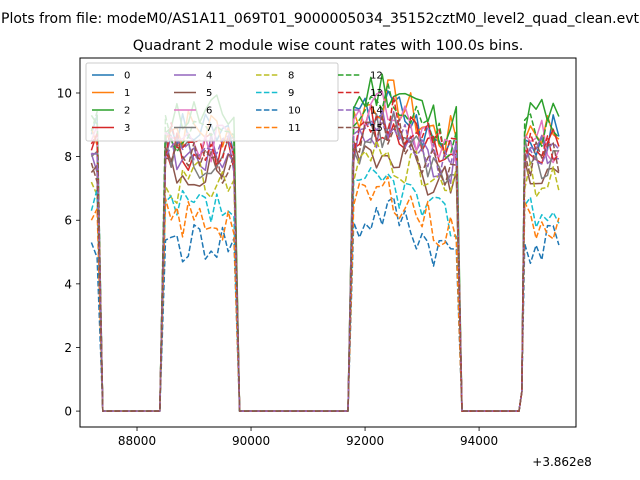 The image size is (640, 480). Describe the element at coordinates (291, 93) in the screenshot. I see `legend-label-9: 9` at that location.